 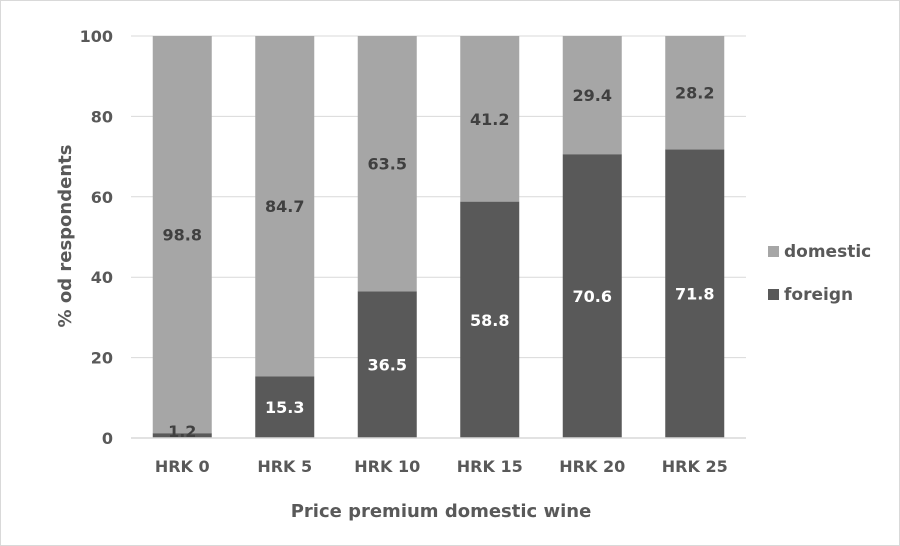 I want to click on data-label-foreign: 36.5, so click(x=387, y=365).